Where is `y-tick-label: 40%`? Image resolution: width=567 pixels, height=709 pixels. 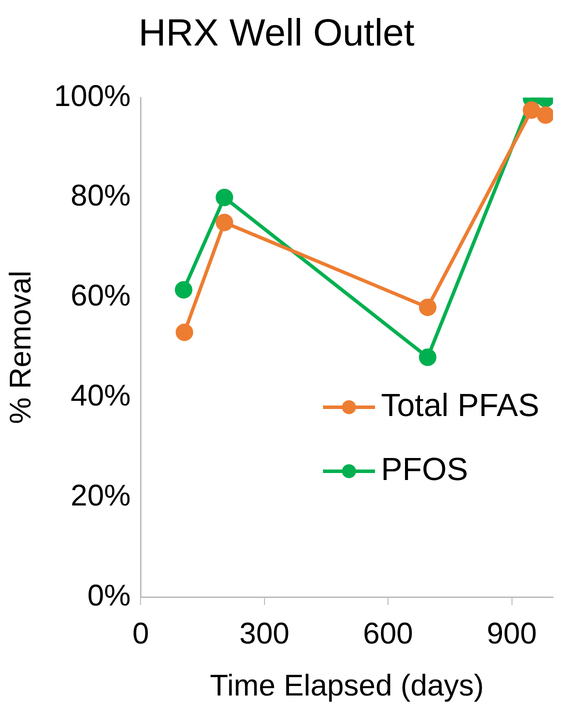
y-tick-label: 40% is located at coordinates (100, 396).